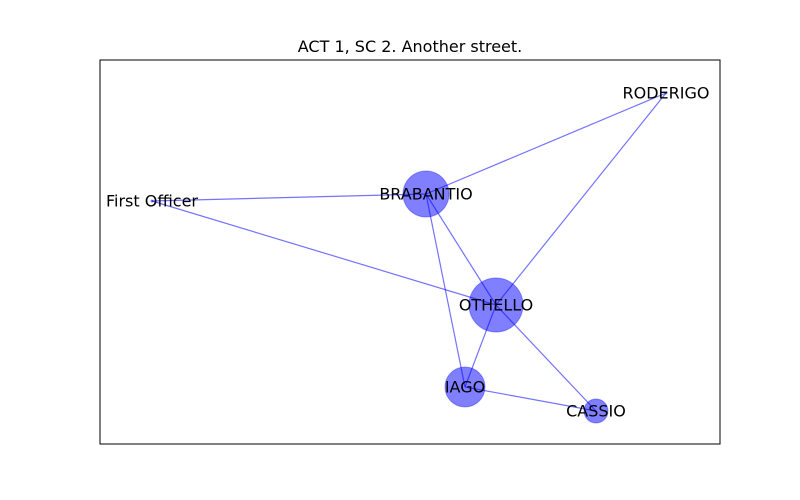 The width and height of the screenshot is (800, 500). I want to click on node-label: RODERIGO, so click(666, 93).